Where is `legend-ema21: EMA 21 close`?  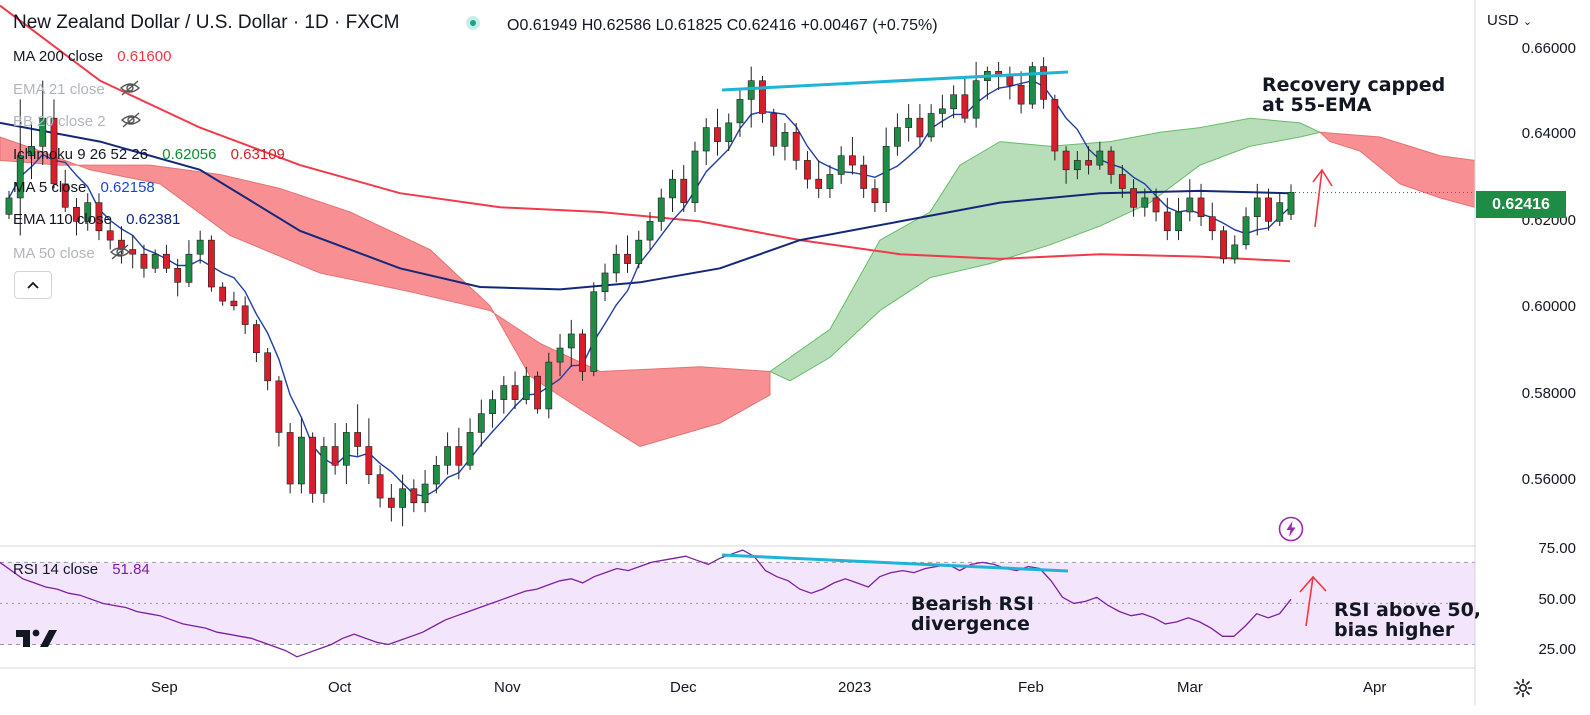 legend-ema21: EMA 21 close is located at coordinates (82, 90).